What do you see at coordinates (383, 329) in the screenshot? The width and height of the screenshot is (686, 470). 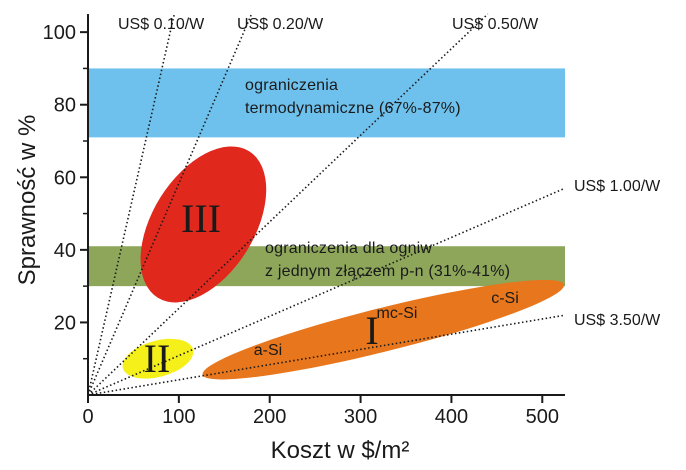 I see `region-I` at bounding box center [383, 329].